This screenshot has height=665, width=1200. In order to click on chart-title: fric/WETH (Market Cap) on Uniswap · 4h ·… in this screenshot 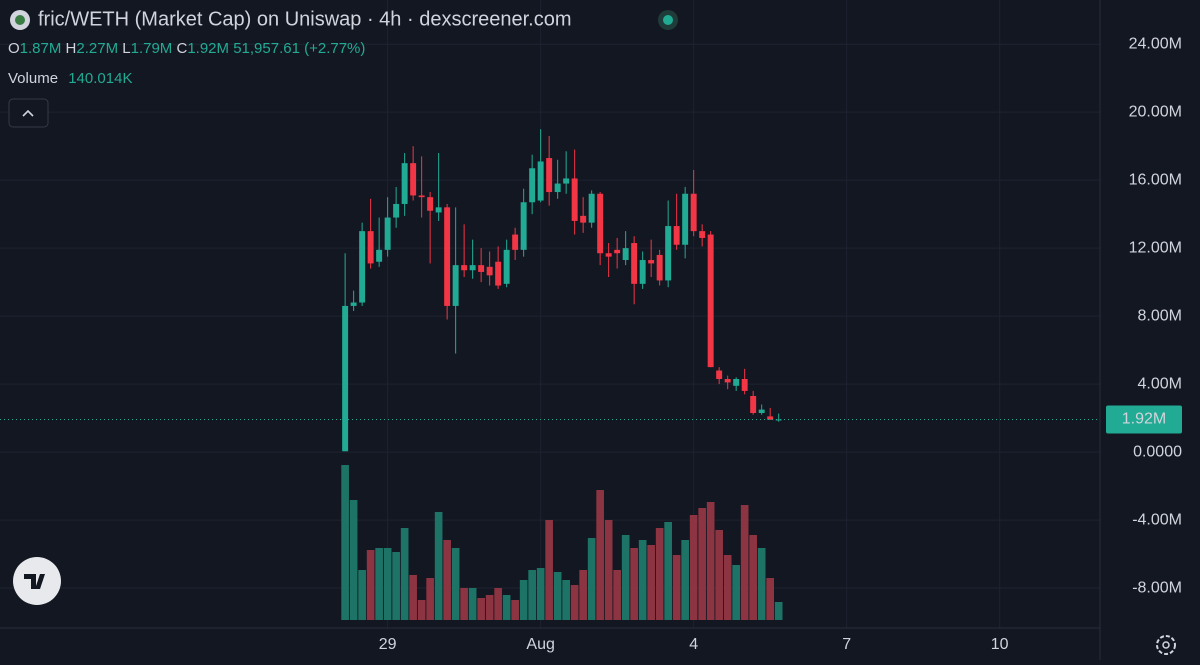, I will do `click(305, 19)`.